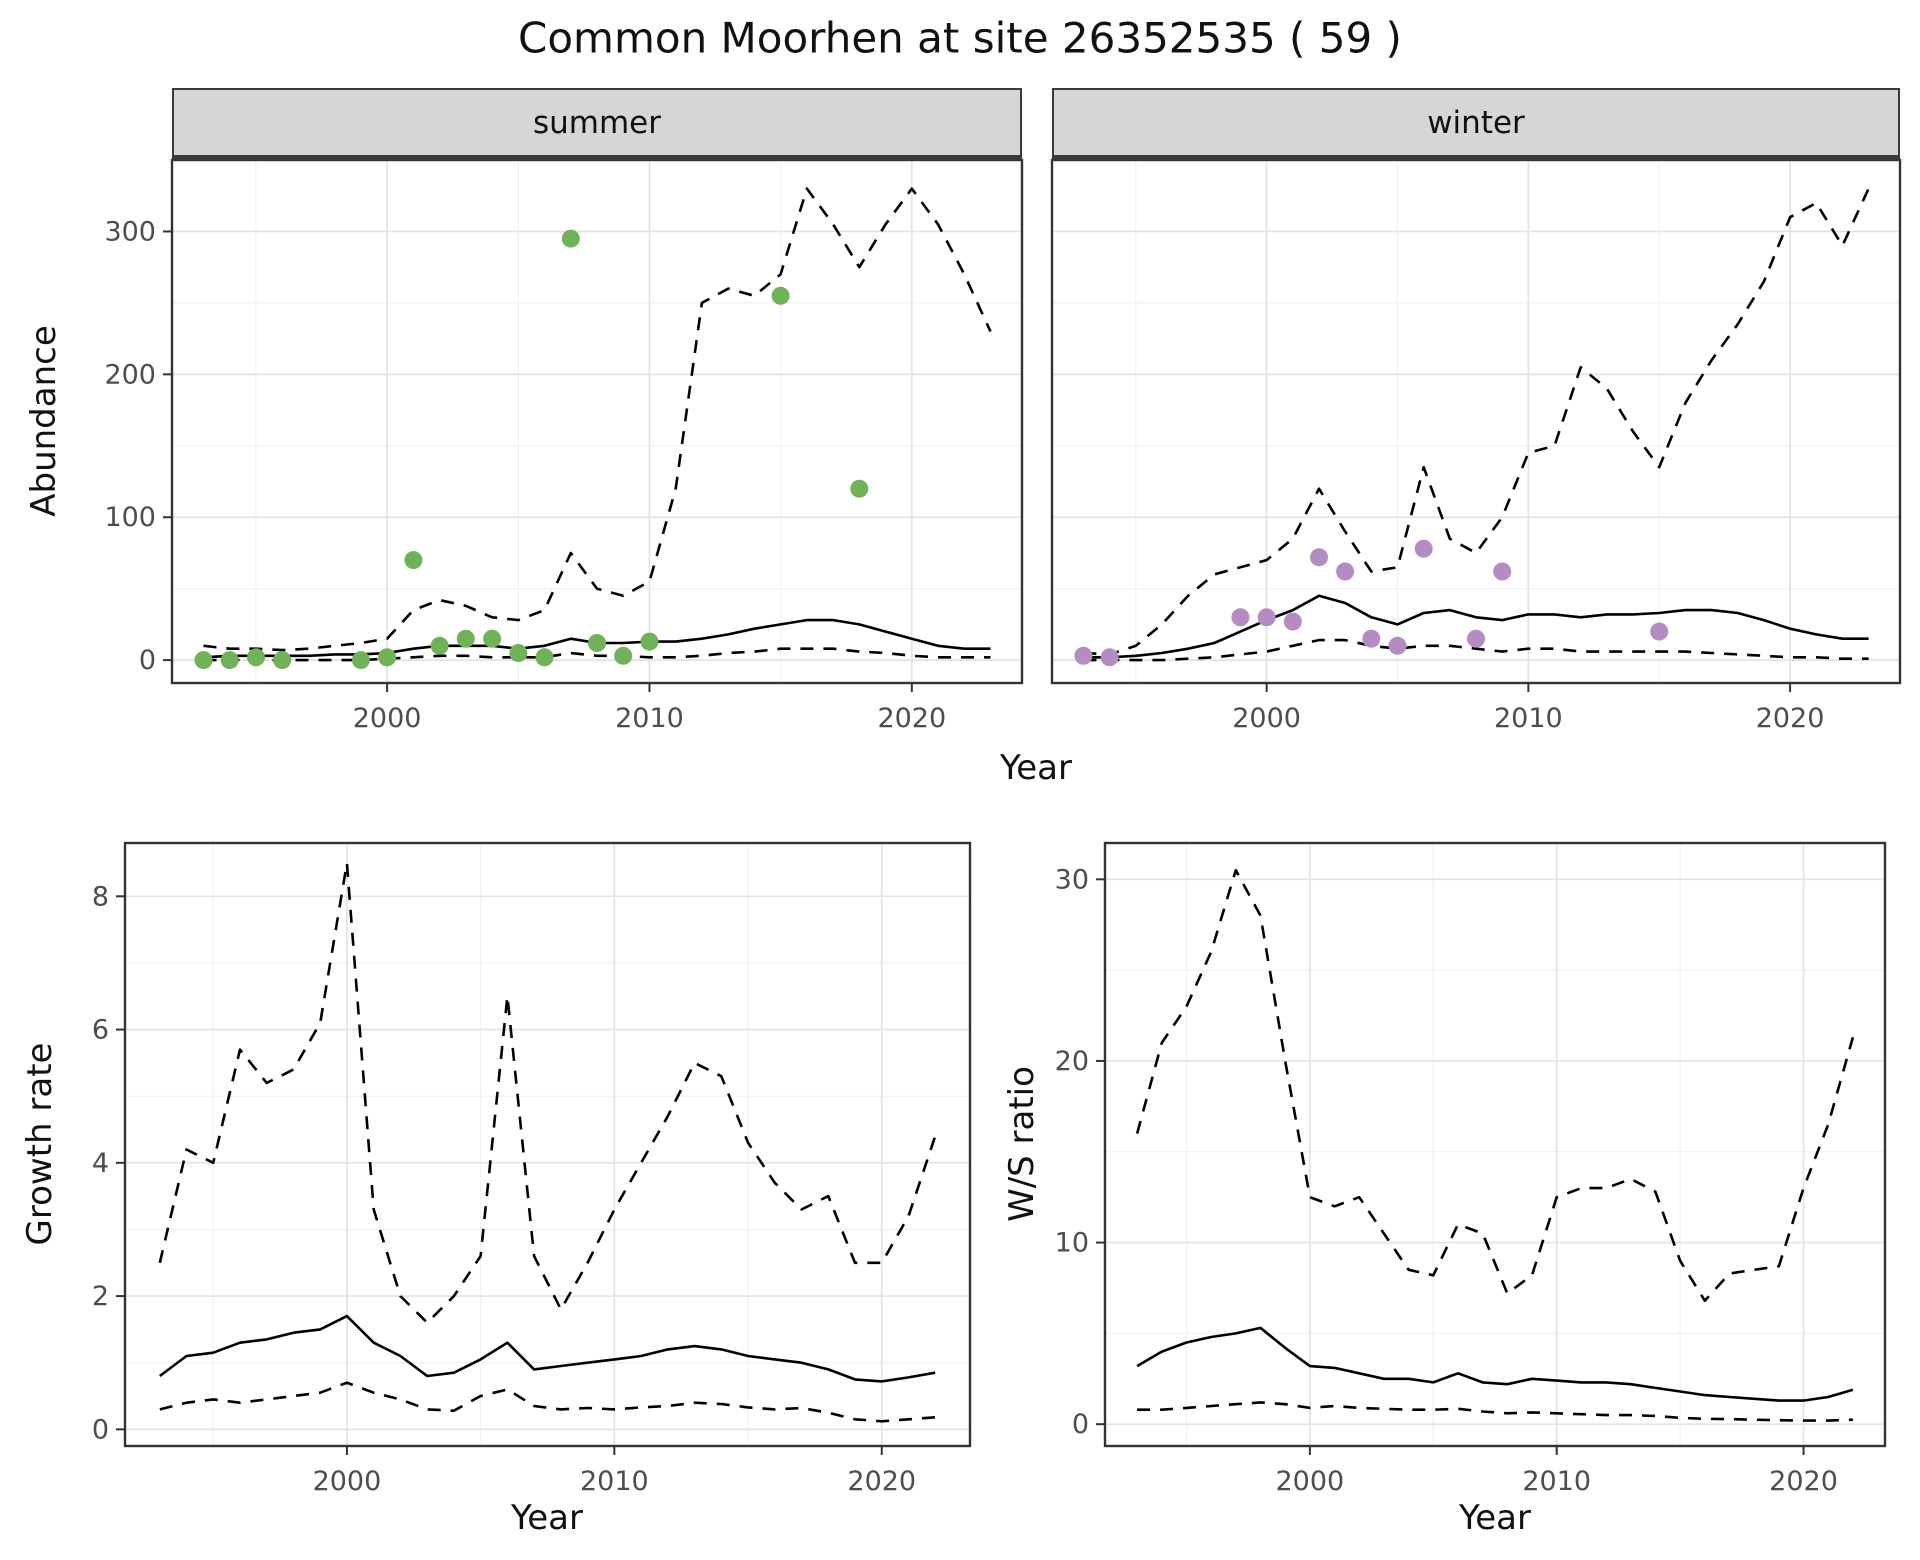 The width and height of the screenshot is (1920, 1560). Describe the element at coordinates (1072, 879) in the screenshot. I see `ws-ratio-y-tick-label: 30` at that location.